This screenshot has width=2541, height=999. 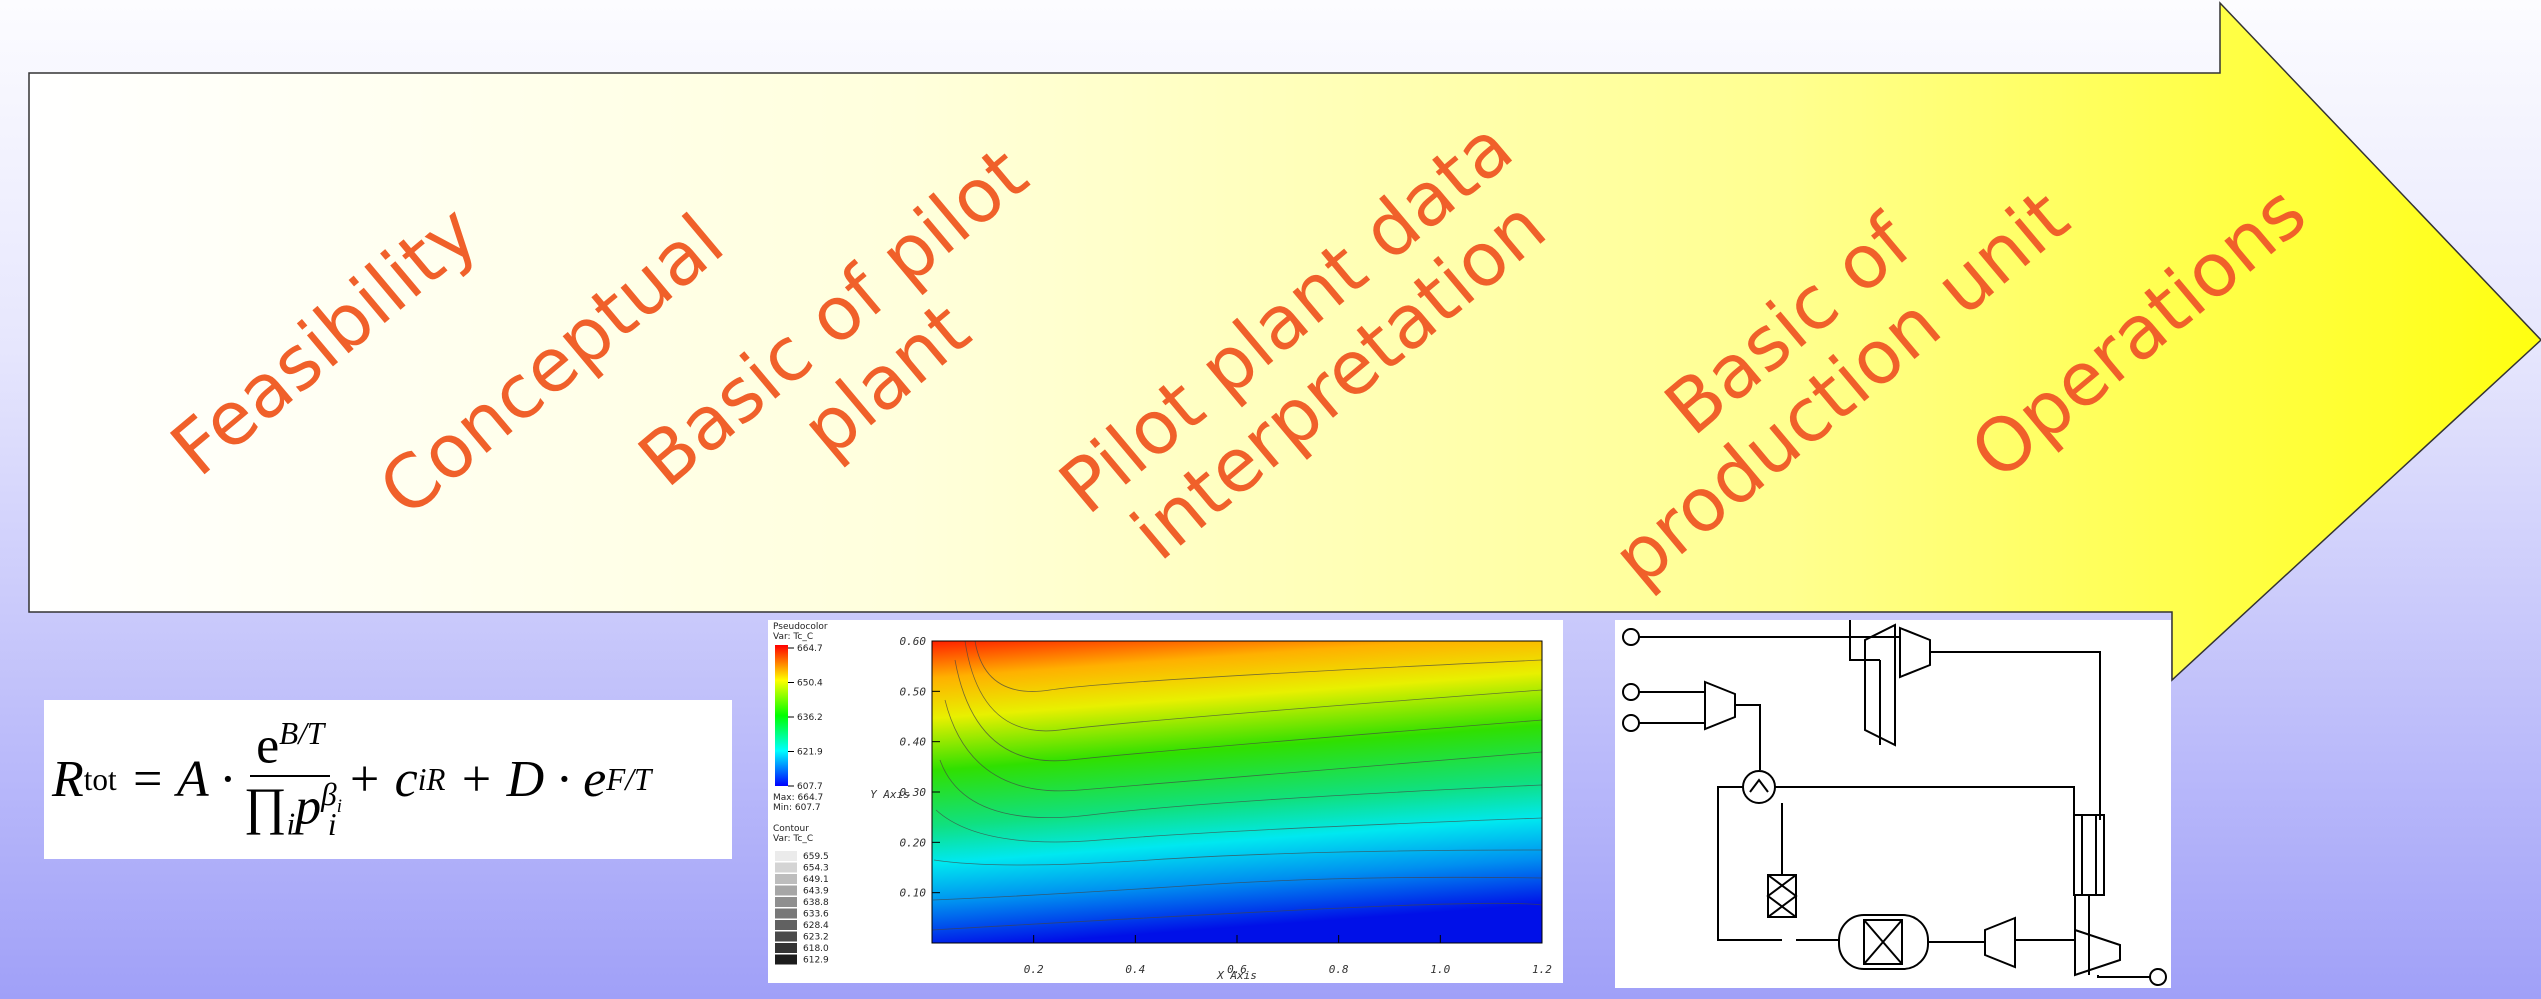 What do you see at coordinates (816, 961) in the screenshot?
I see `contour-level: 612.9` at bounding box center [816, 961].